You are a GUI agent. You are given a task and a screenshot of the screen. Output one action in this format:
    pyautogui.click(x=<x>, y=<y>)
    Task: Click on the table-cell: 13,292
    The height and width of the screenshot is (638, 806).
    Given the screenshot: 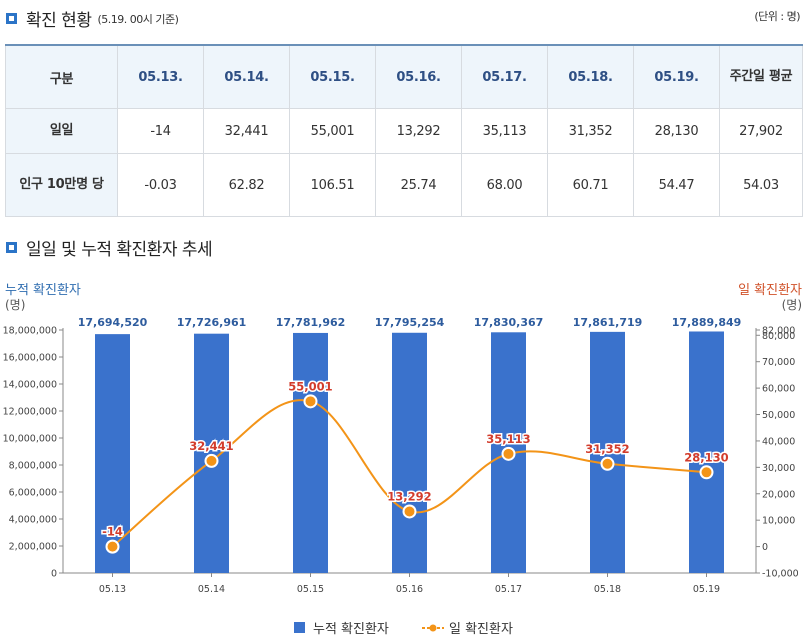 What is the action you would take?
    pyautogui.click(x=418, y=131)
    